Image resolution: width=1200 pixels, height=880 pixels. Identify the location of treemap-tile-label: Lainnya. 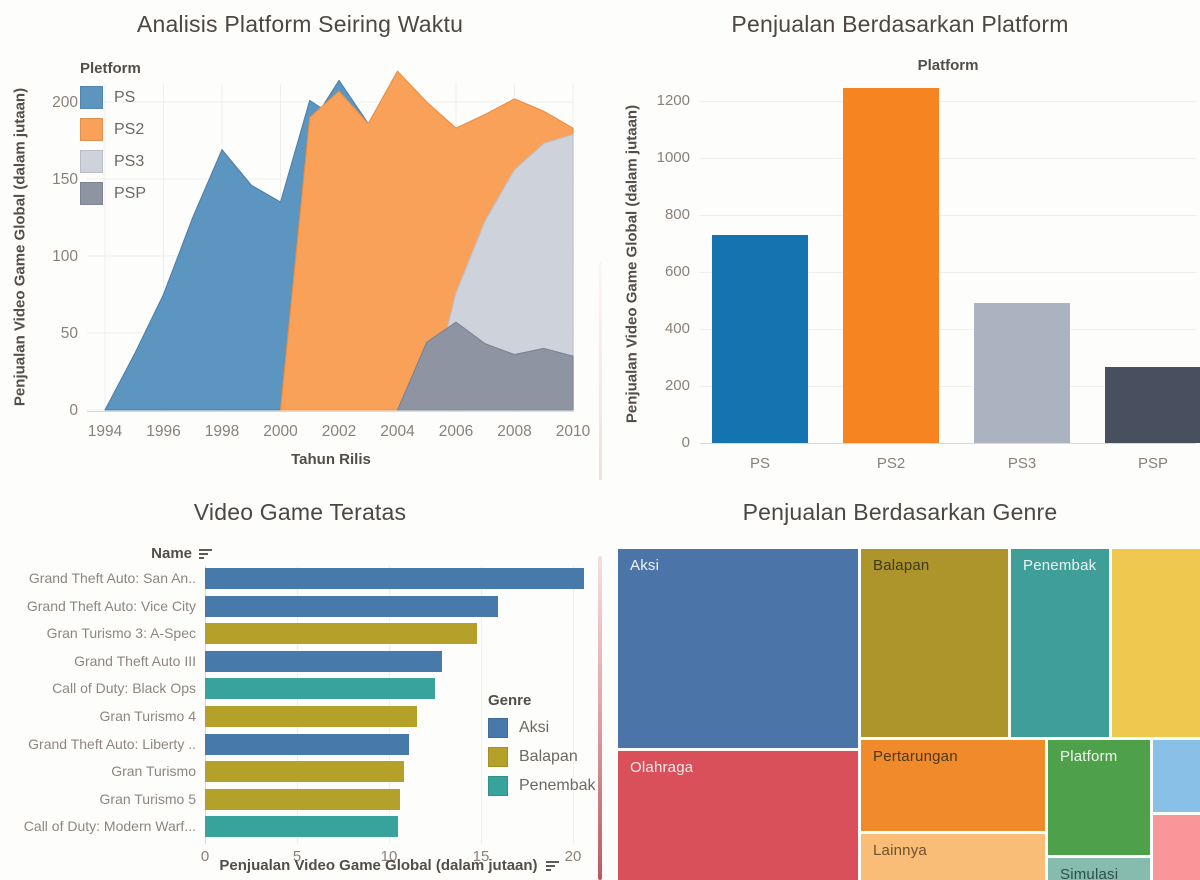
(900, 850).